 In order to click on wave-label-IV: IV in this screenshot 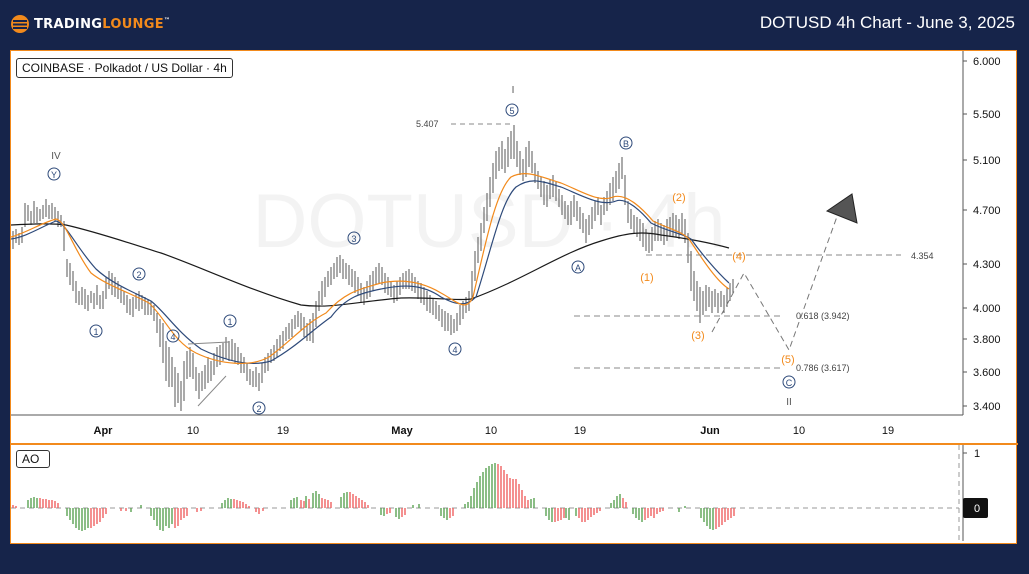, I will do `click(56, 156)`.